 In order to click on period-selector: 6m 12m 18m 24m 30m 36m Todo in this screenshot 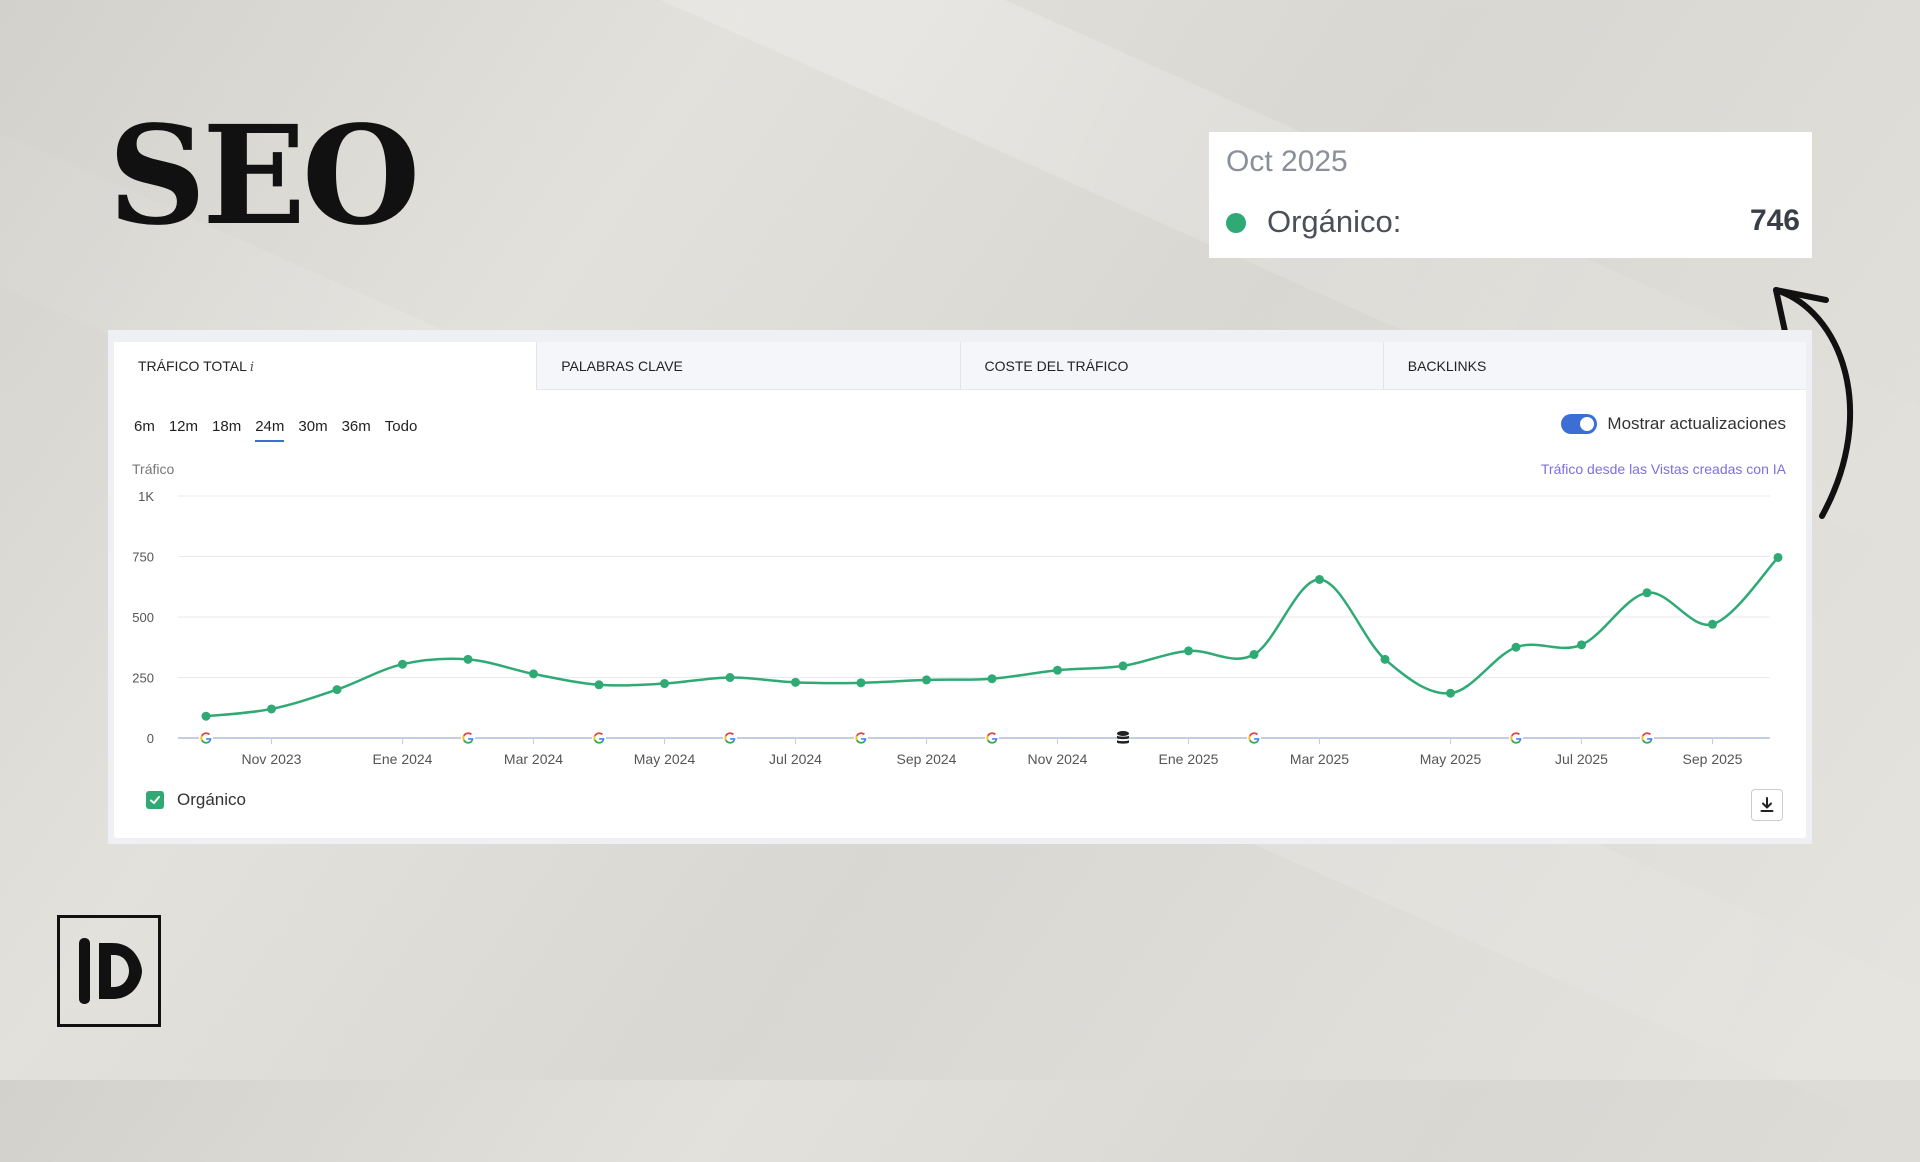, I will do `click(282, 430)`.